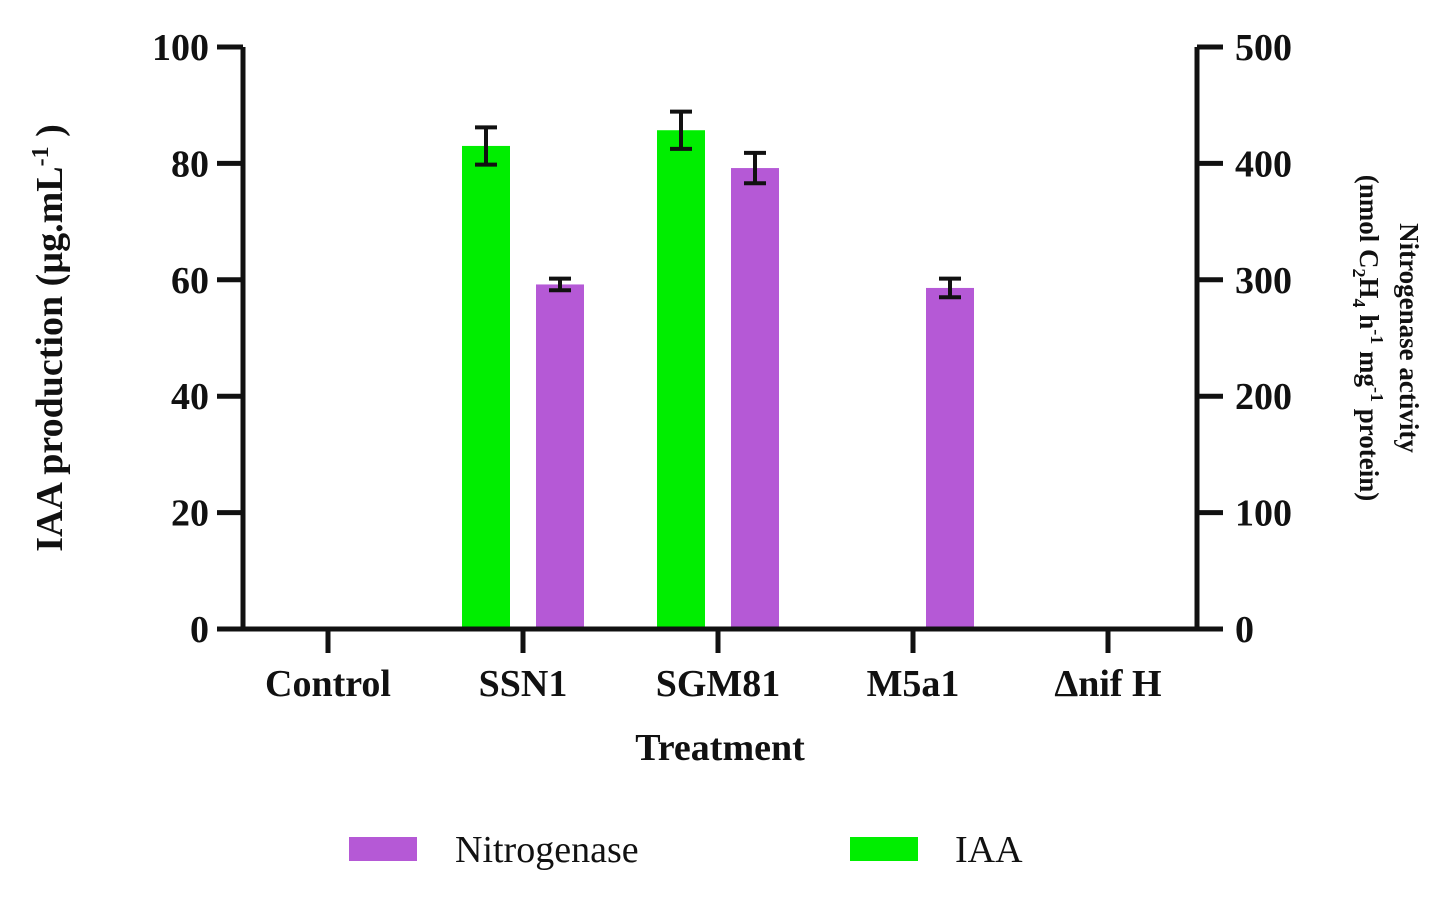  What do you see at coordinates (50, 135) in the screenshot?
I see `y-left-title-close: )` at bounding box center [50, 135].